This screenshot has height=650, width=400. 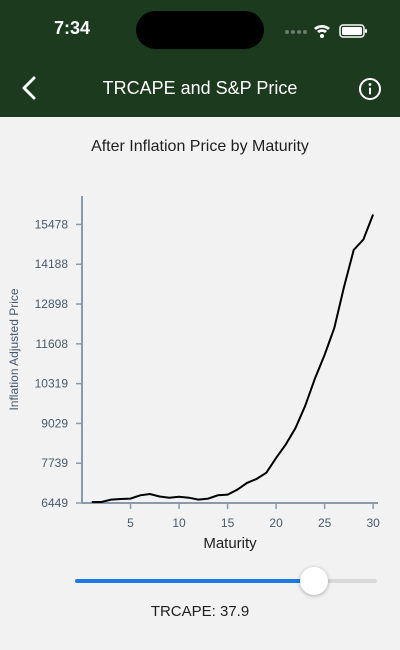 I want to click on info-circle-icon, so click(x=370, y=89).